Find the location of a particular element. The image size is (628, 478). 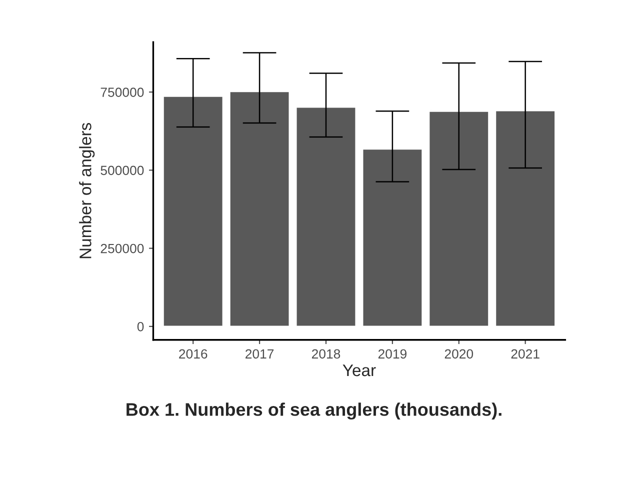

y-axis-title: Number of anglers is located at coordinates (87, 190).